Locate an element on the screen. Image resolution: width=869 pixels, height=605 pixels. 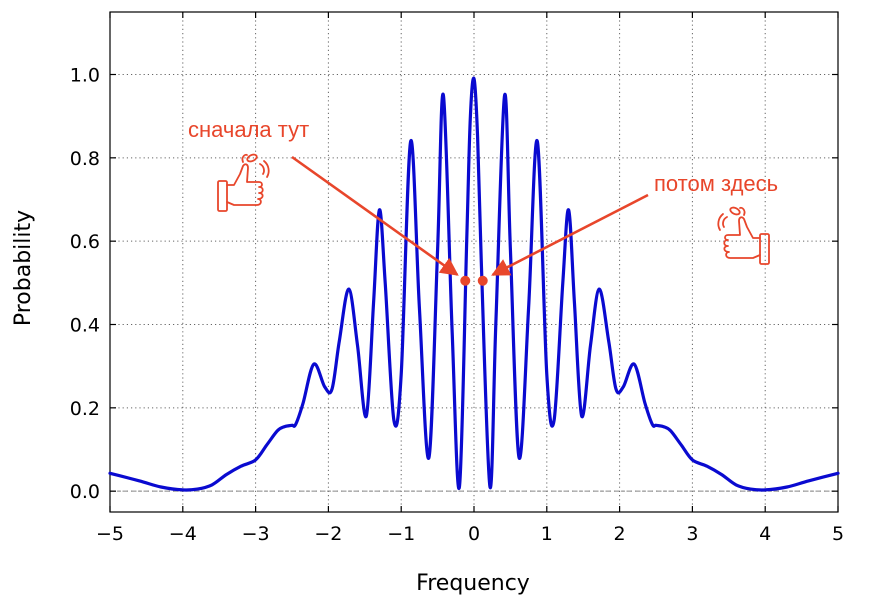
x-tick-label: −3 is located at coordinates (256, 534).